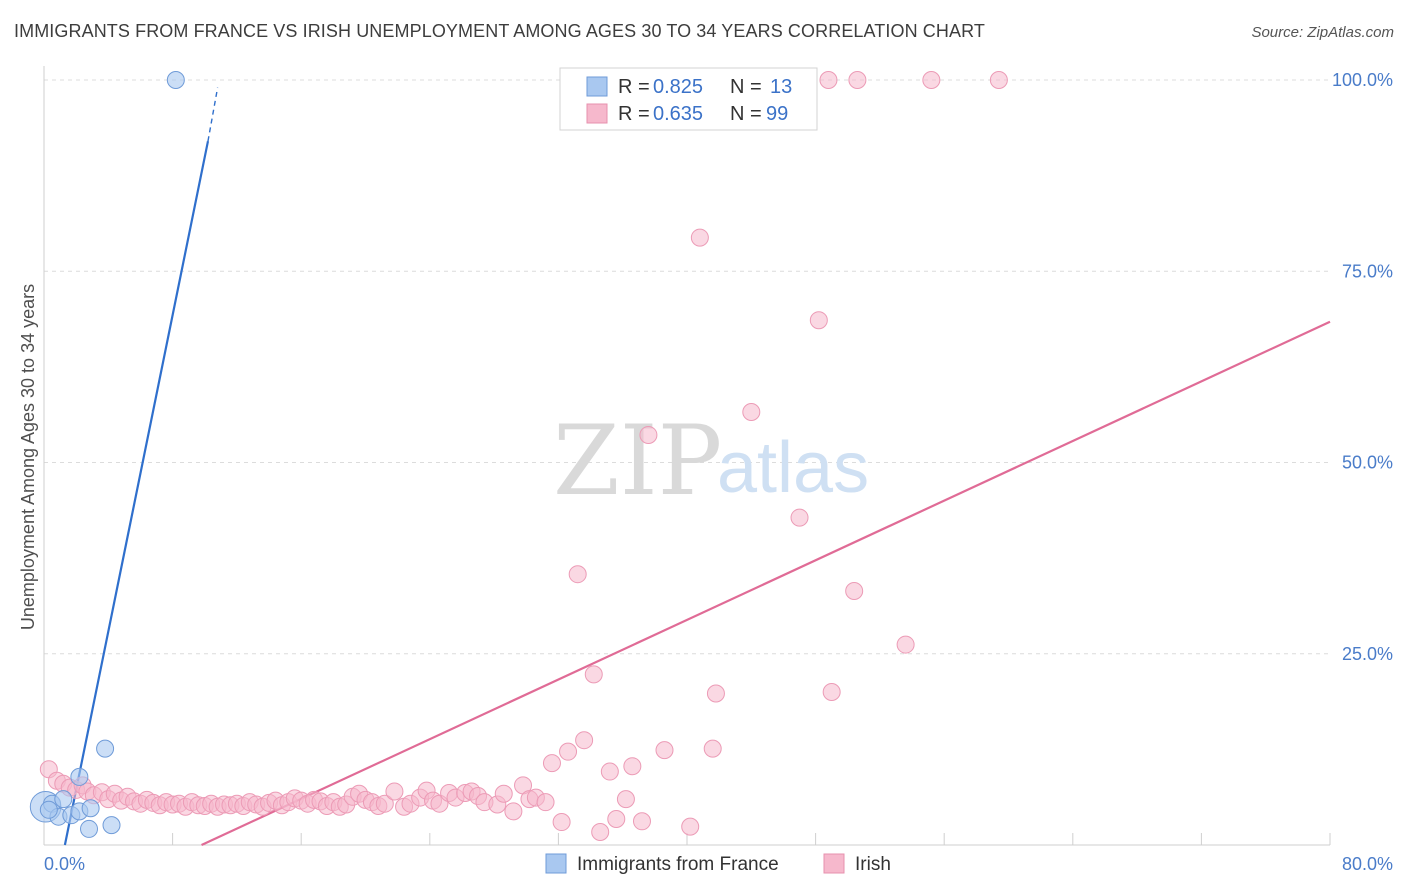 The width and height of the screenshot is (1406, 892). Describe the element at coordinates (781, 87) in the screenshot. I see `legend-n-value-1: 13` at that location.